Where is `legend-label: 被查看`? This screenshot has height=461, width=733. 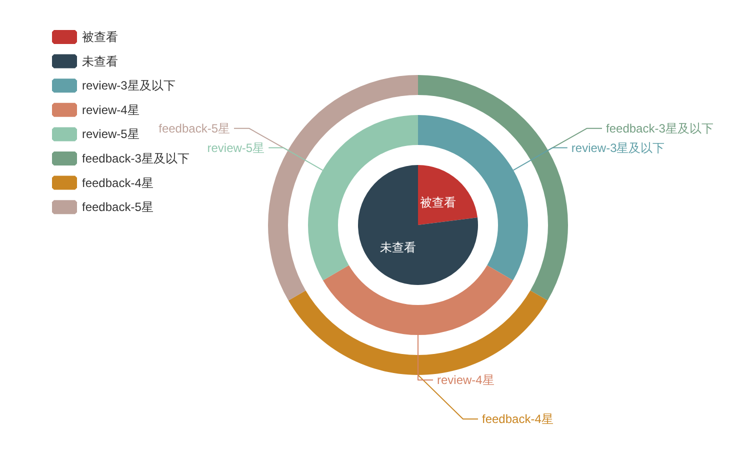 legend-label: 被查看 is located at coordinates (100, 37).